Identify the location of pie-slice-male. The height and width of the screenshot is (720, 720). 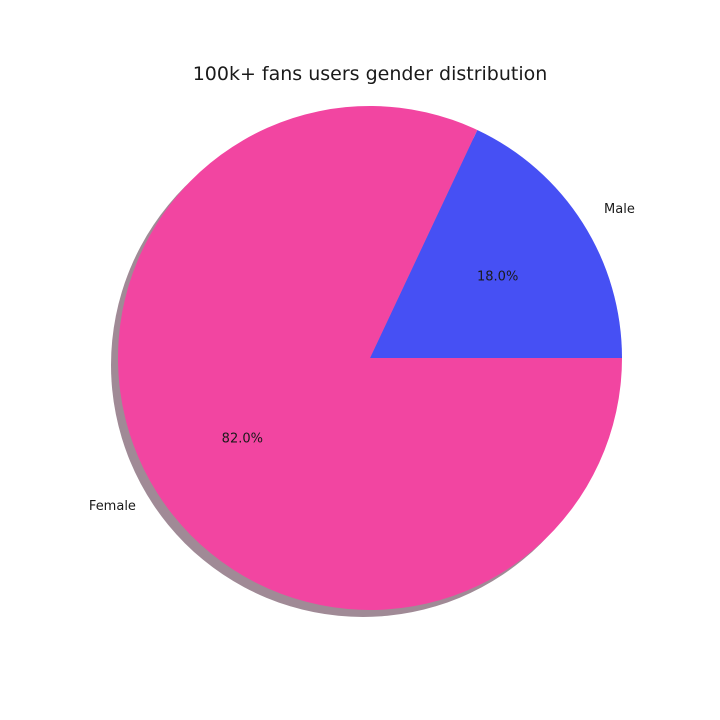
(496, 243).